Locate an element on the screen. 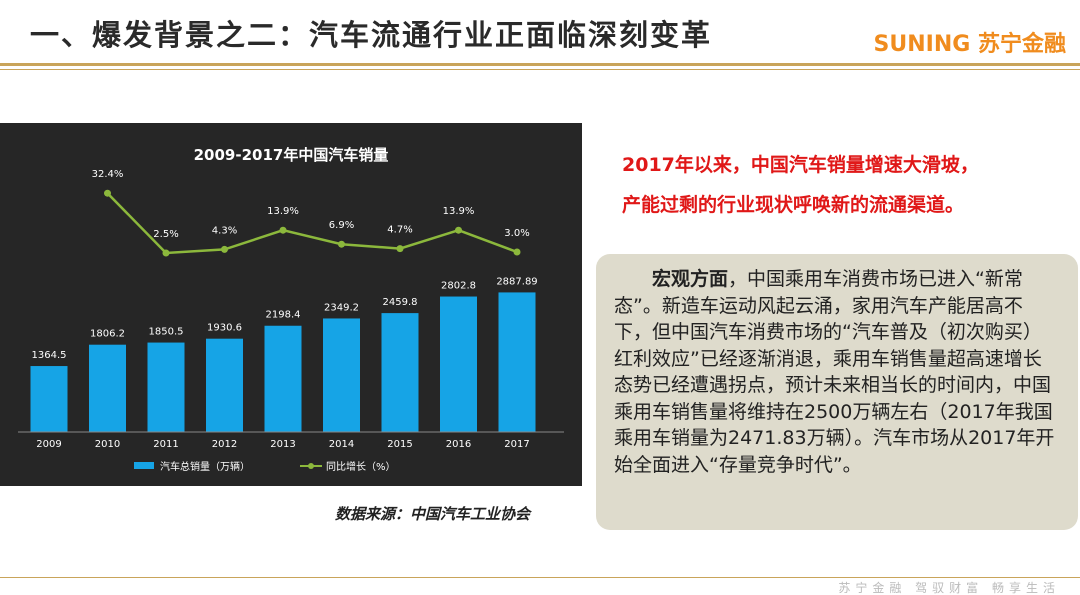 The image size is (1080, 595). source: 数据来源：中国汽车工业协会 is located at coordinates (433, 514).